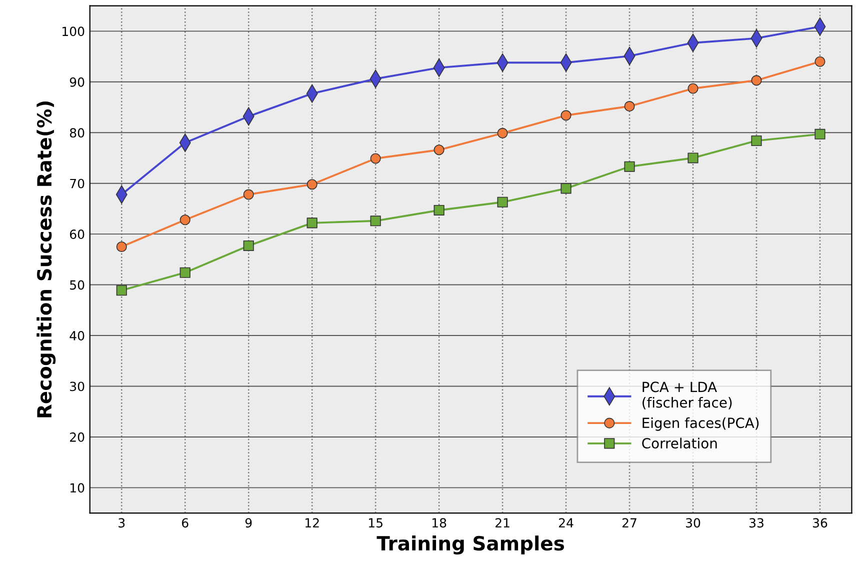 This screenshot has width=856, height=583. Describe the element at coordinates (470, 545) in the screenshot. I see `x-axis-title: Training Samples` at that location.